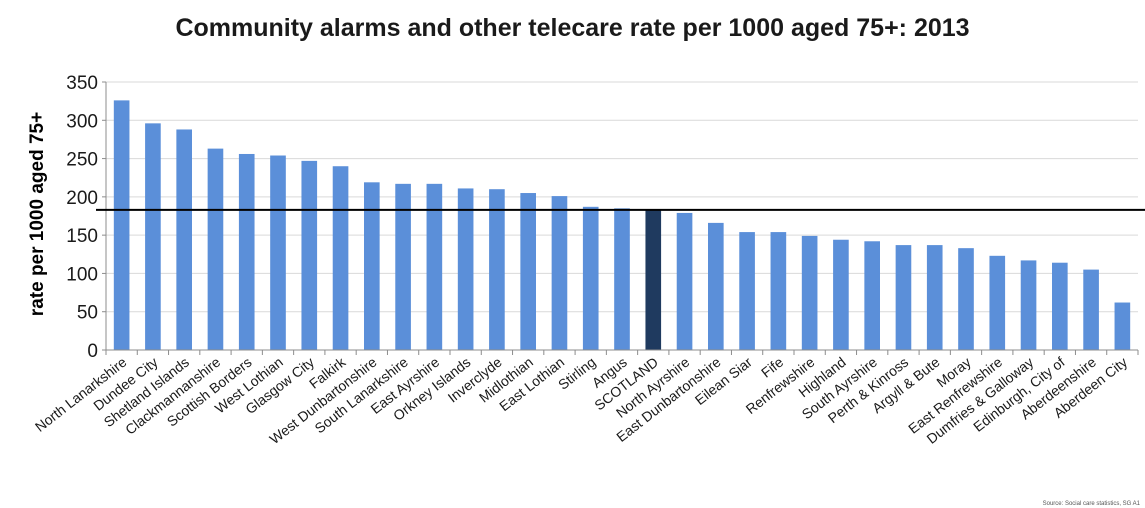  What do you see at coordinates (87, 313) in the screenshot?
I see `y-tick-label: 50` at bounding box center [87, 313].